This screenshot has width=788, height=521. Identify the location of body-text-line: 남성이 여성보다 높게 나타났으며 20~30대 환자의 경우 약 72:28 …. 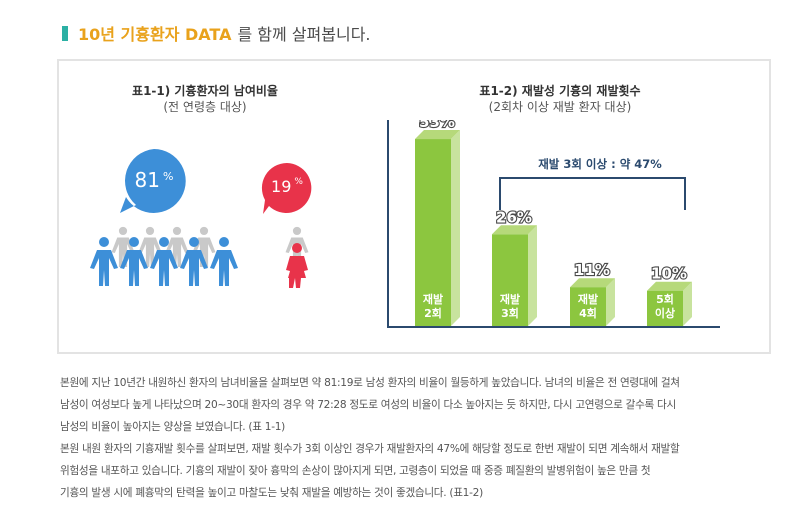
(368, 405).